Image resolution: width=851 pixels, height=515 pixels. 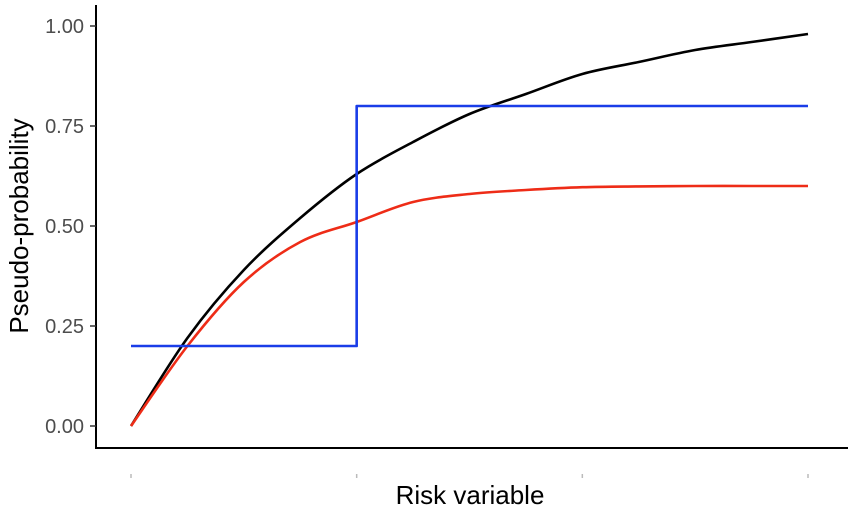 What do you see at coordinates (470, 495) in the screenshot?
I see `x-axis-title: Risk variable` at bounding box center [470, 495].